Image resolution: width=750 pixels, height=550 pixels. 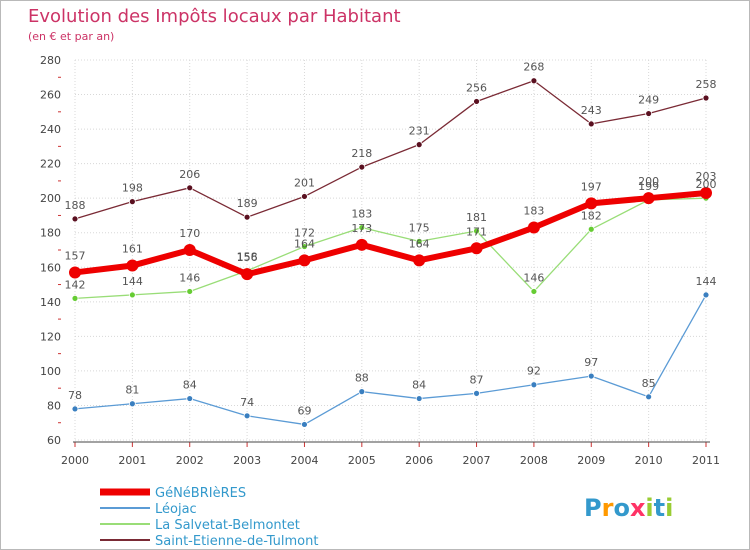 What do you see at coordinates (591, 460) in the screenshot?
I see `x-tick-label: 2009` at bounding box center [591, 460].